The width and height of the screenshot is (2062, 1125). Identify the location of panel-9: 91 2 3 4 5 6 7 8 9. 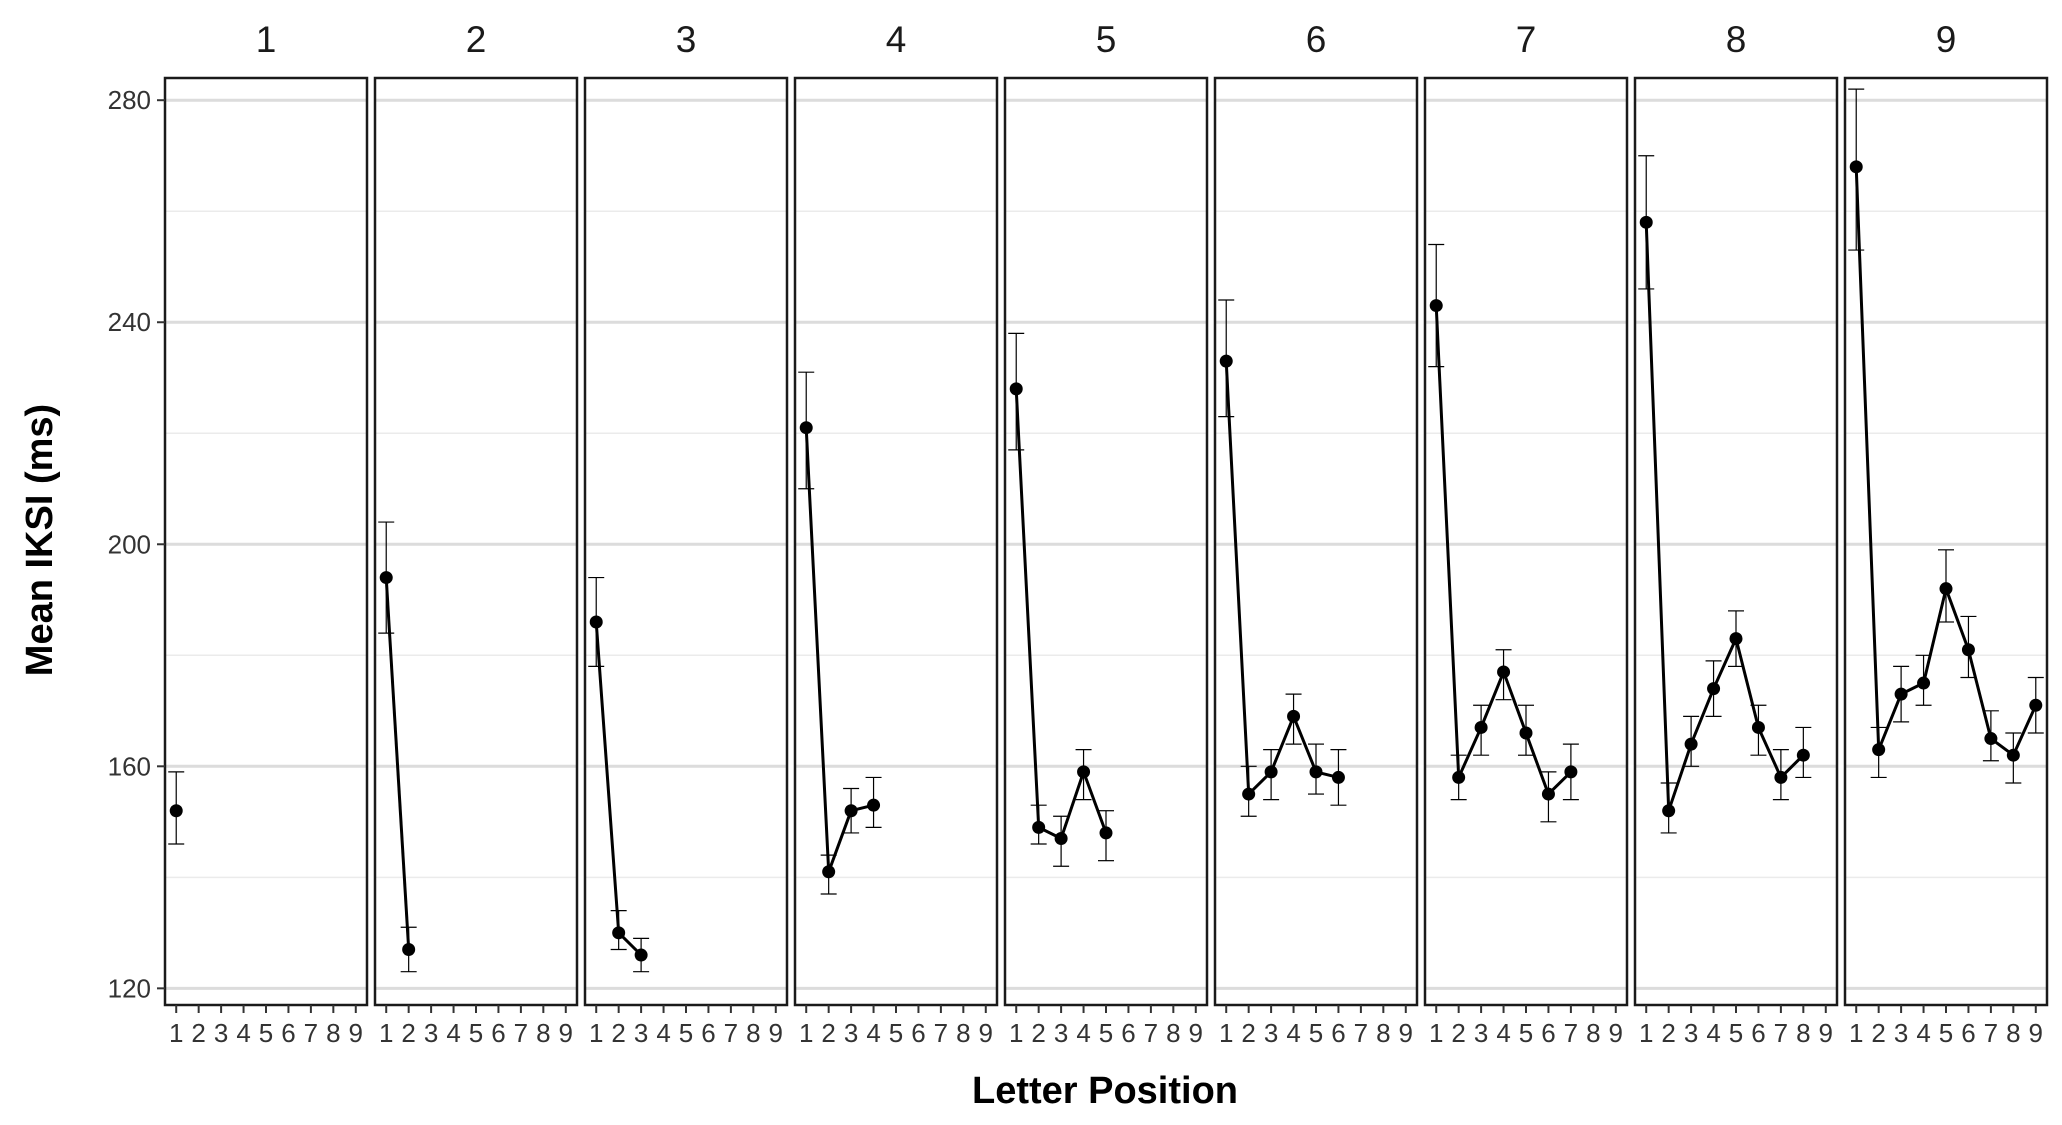
(1946, 533).